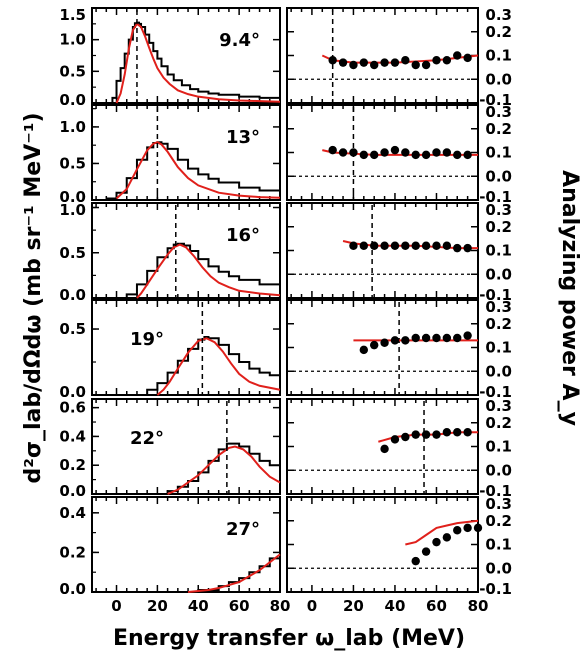 The image size is (581, 666). What do you see at coordinates (442, 532) in the screenshot?
I see `ay-theory-curve` at bounding box center [442, 532].